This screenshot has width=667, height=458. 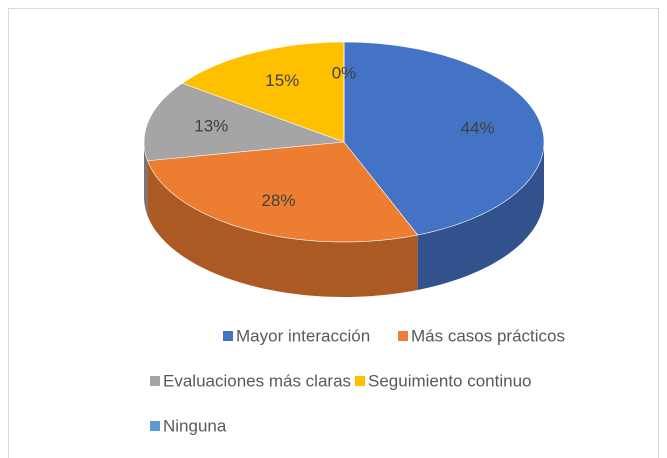 I want to click on data-label: 28%, so click(x=278, y=200).